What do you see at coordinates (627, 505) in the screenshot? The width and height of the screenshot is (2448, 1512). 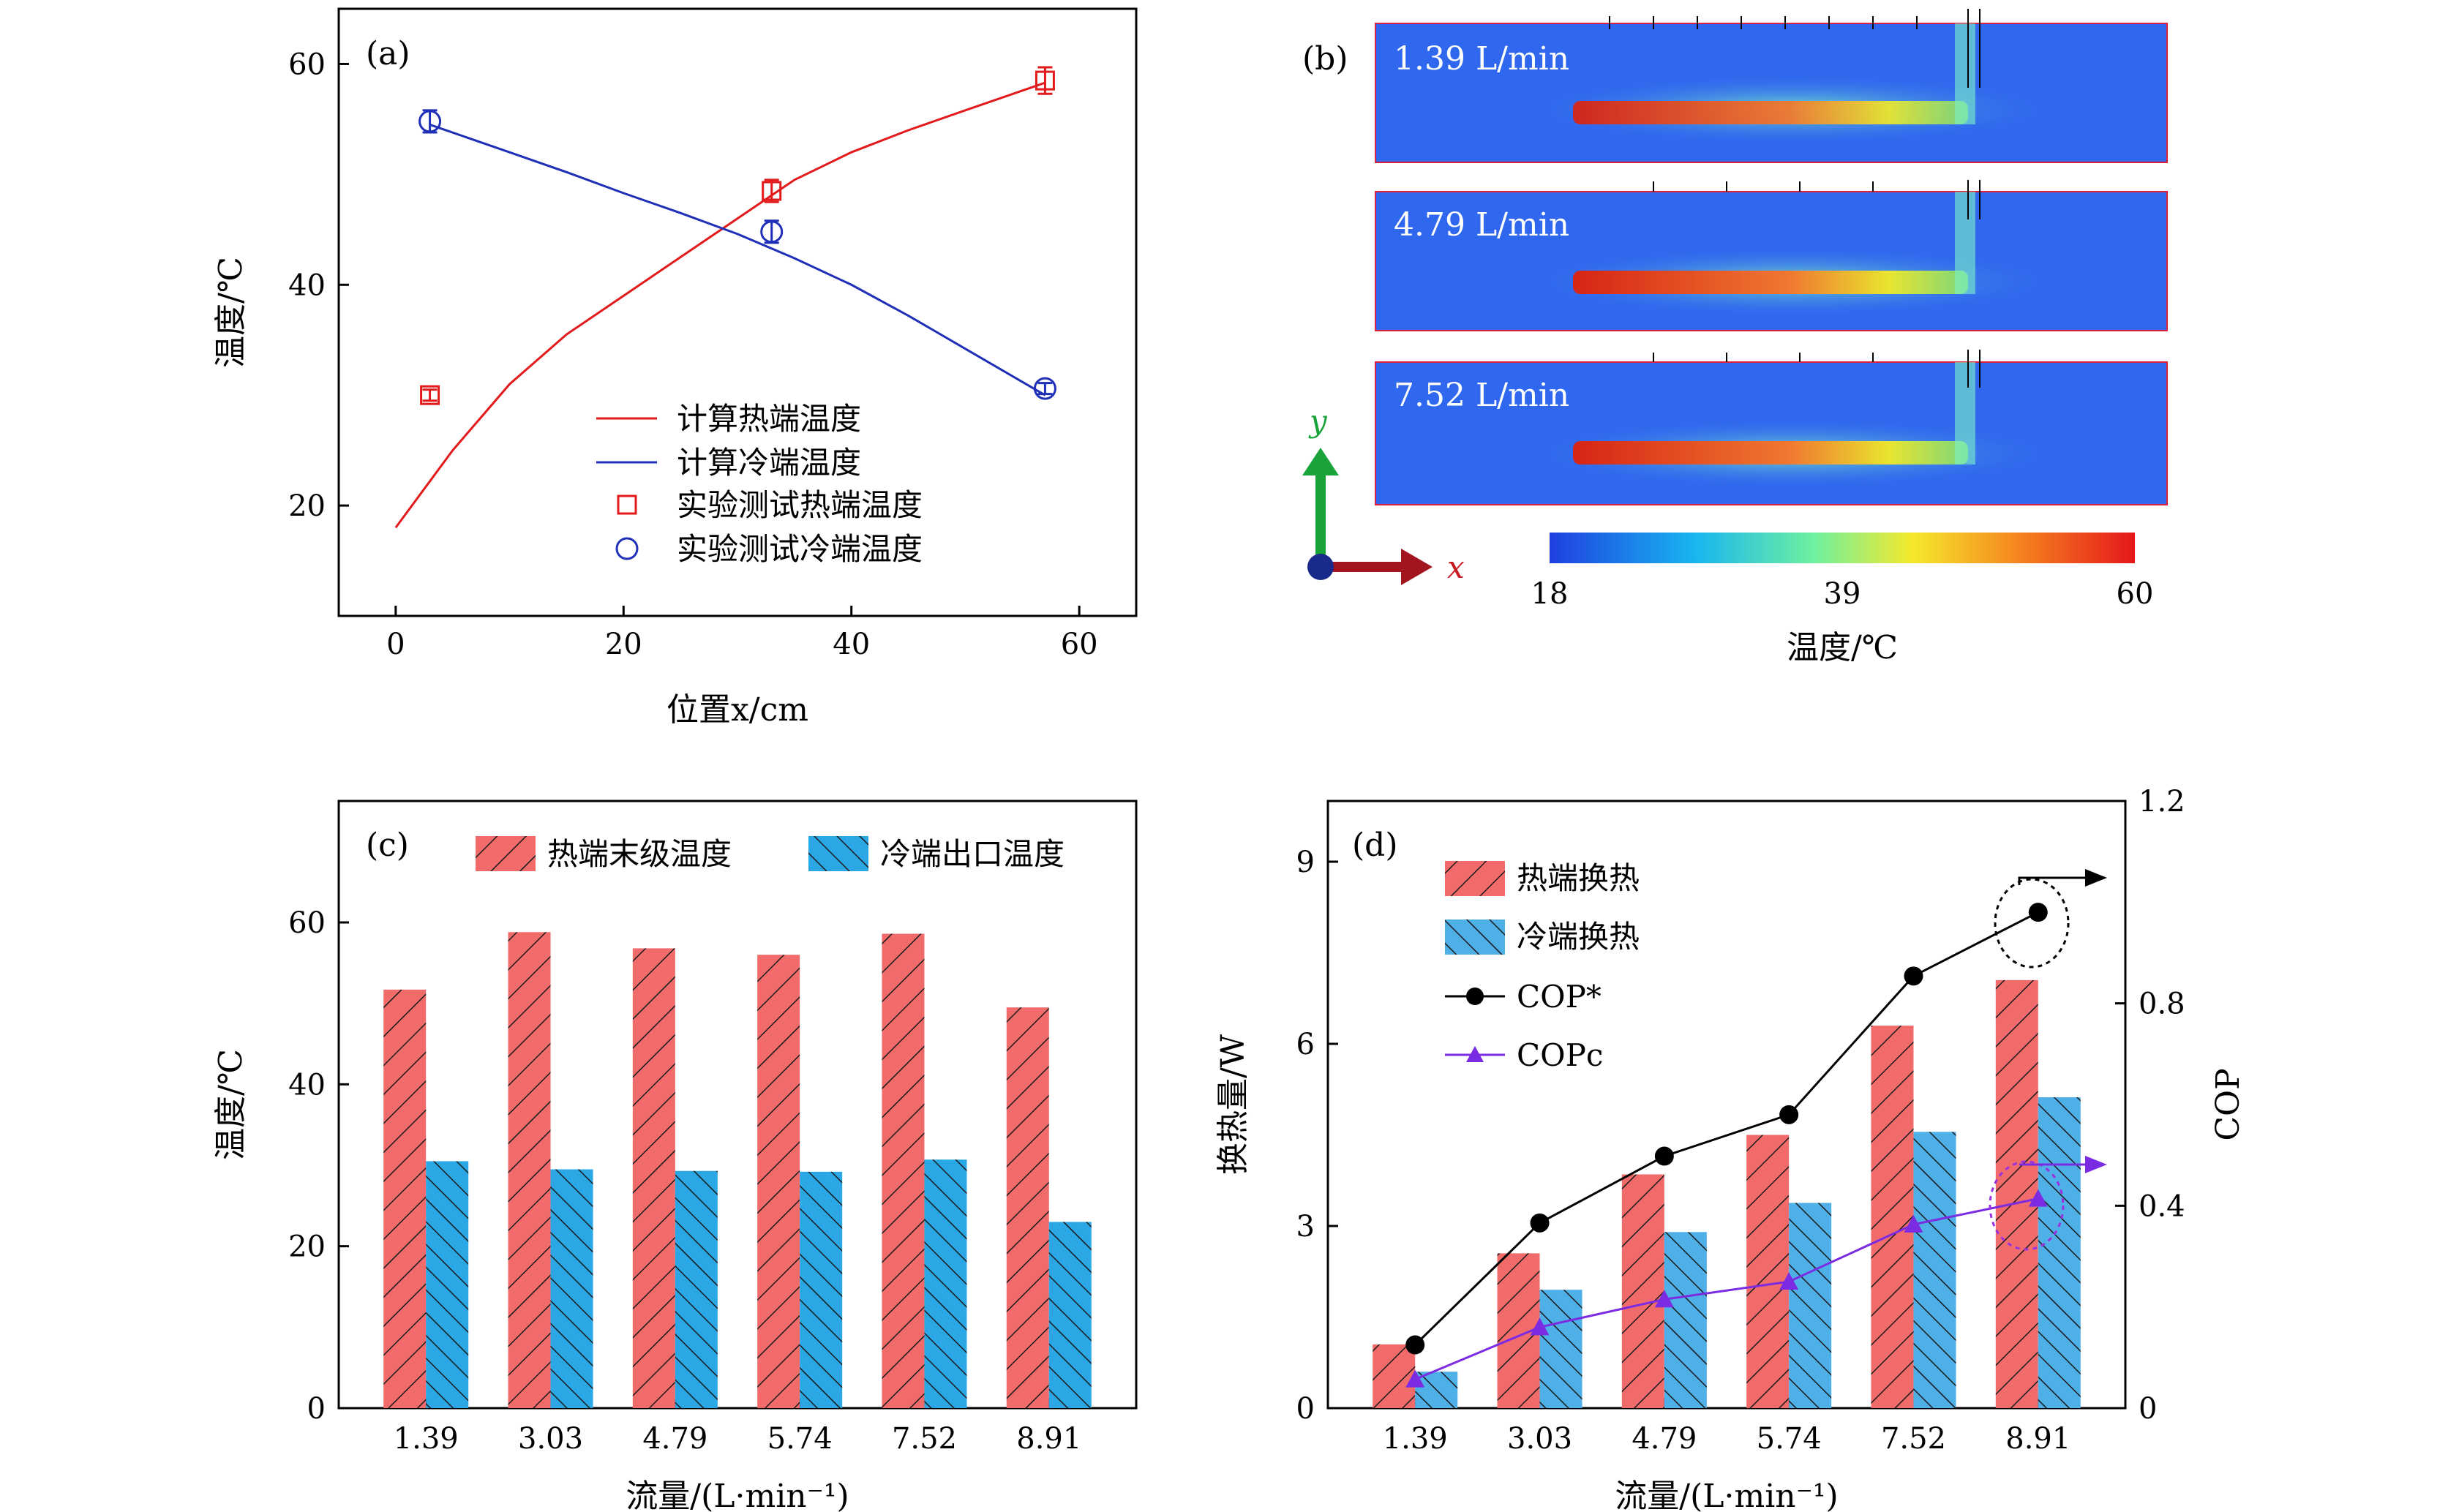 I see `legend-a-hot-exp-swatch` at bounding box center [627, 505].